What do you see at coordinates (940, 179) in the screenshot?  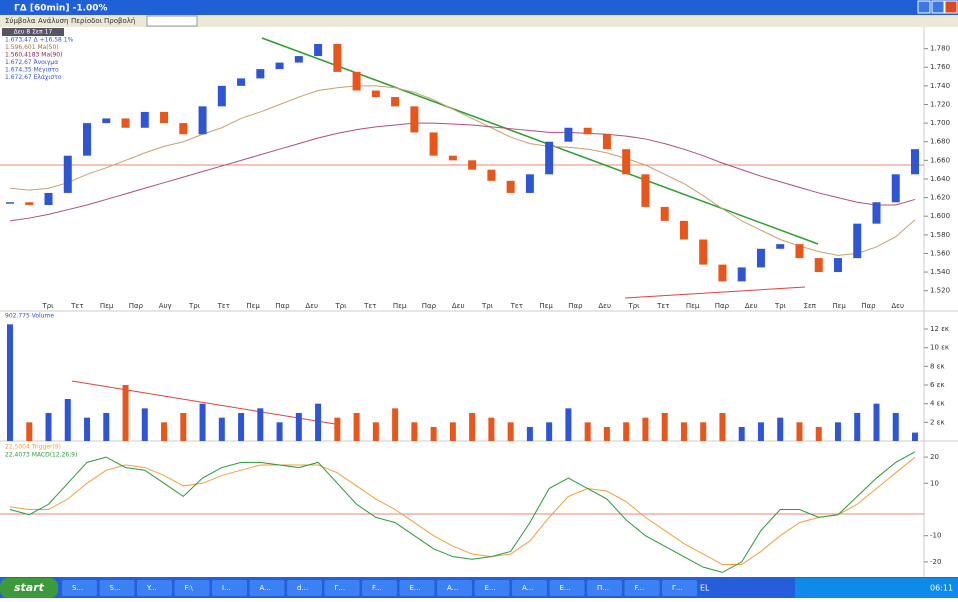 I see `y-tick-label: 1.640` at bounding box center [940, 179].